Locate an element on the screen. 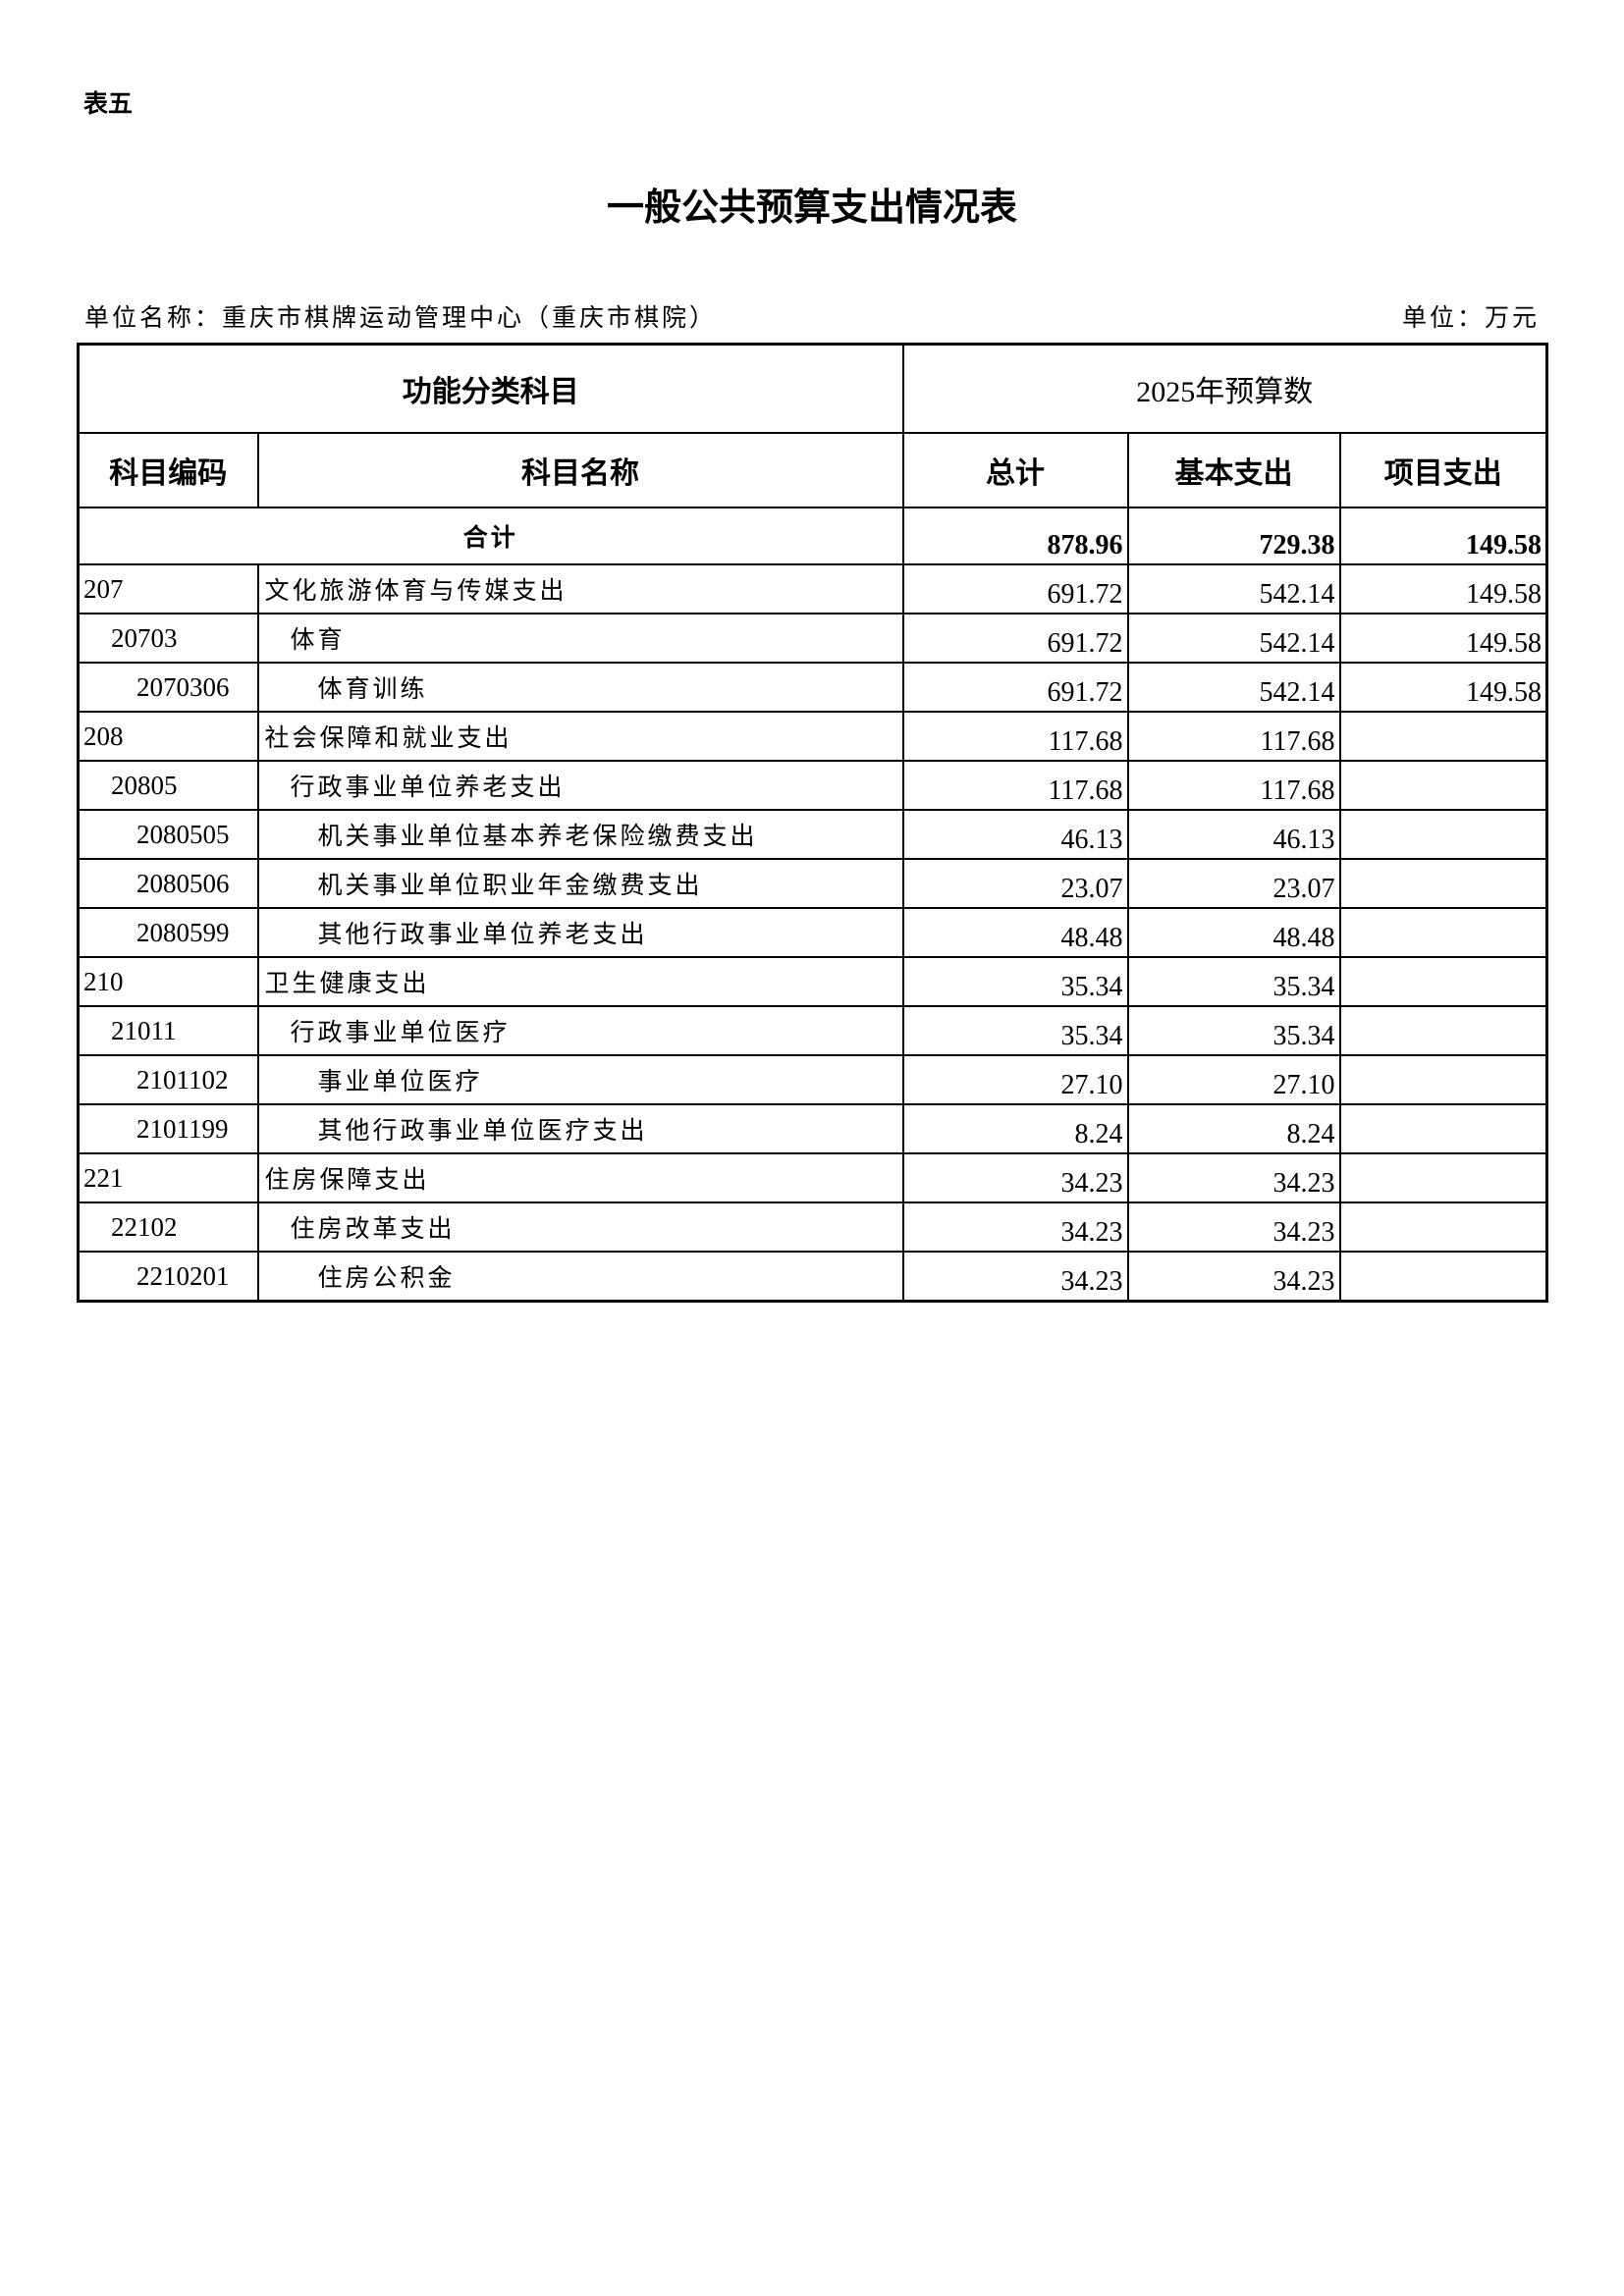 The image size is (1624, 2296). row-name: 住房公积金 is located at coordinates (580, 1277).